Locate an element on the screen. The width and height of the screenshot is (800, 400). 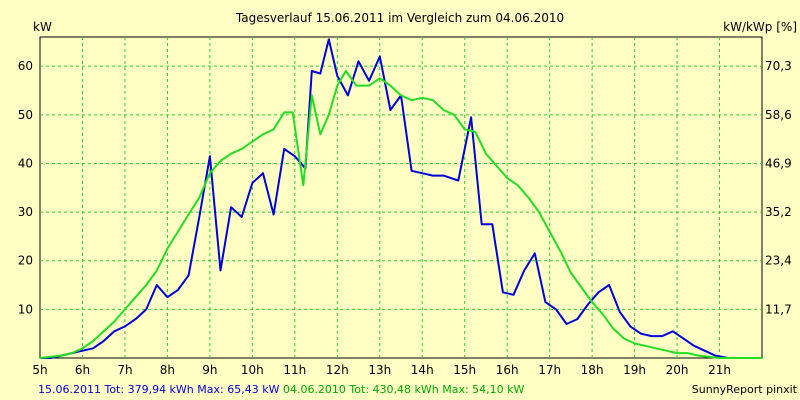
y-tick-label: 50 is located at coordinates (25, 115).